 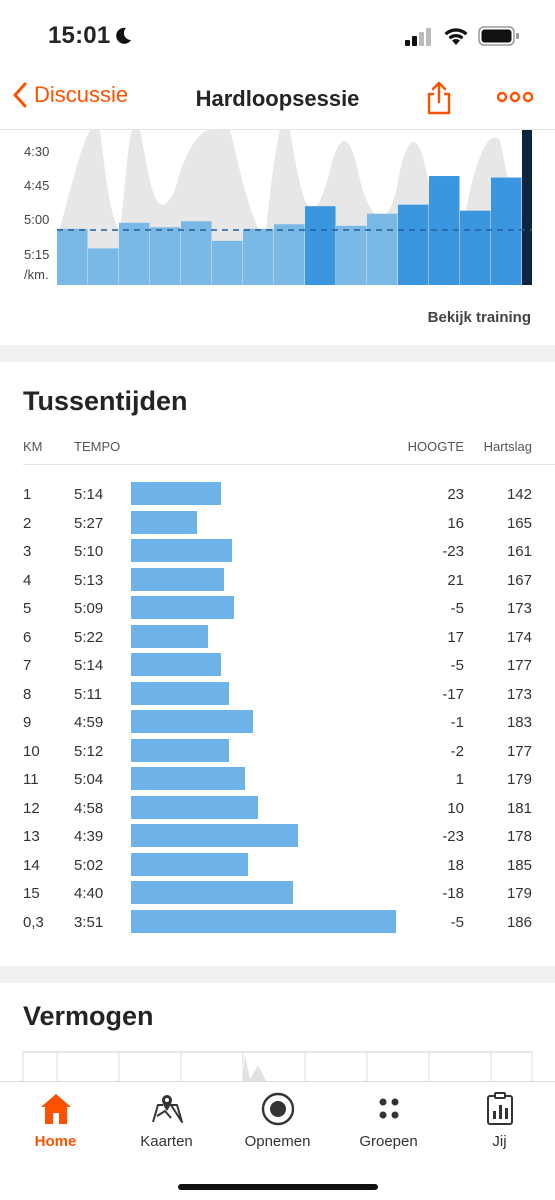 I want to click on split-km: 13, so click(x=31, y=836).